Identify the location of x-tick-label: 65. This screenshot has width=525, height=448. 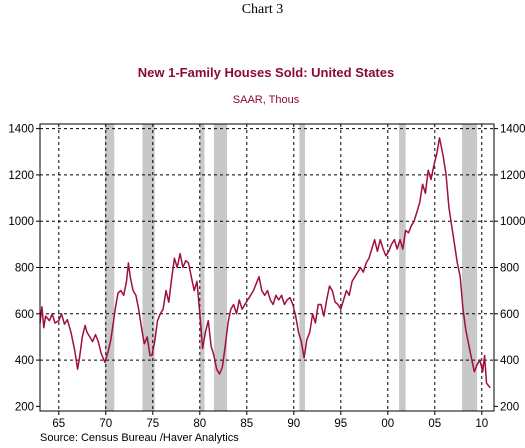
(58, 424).